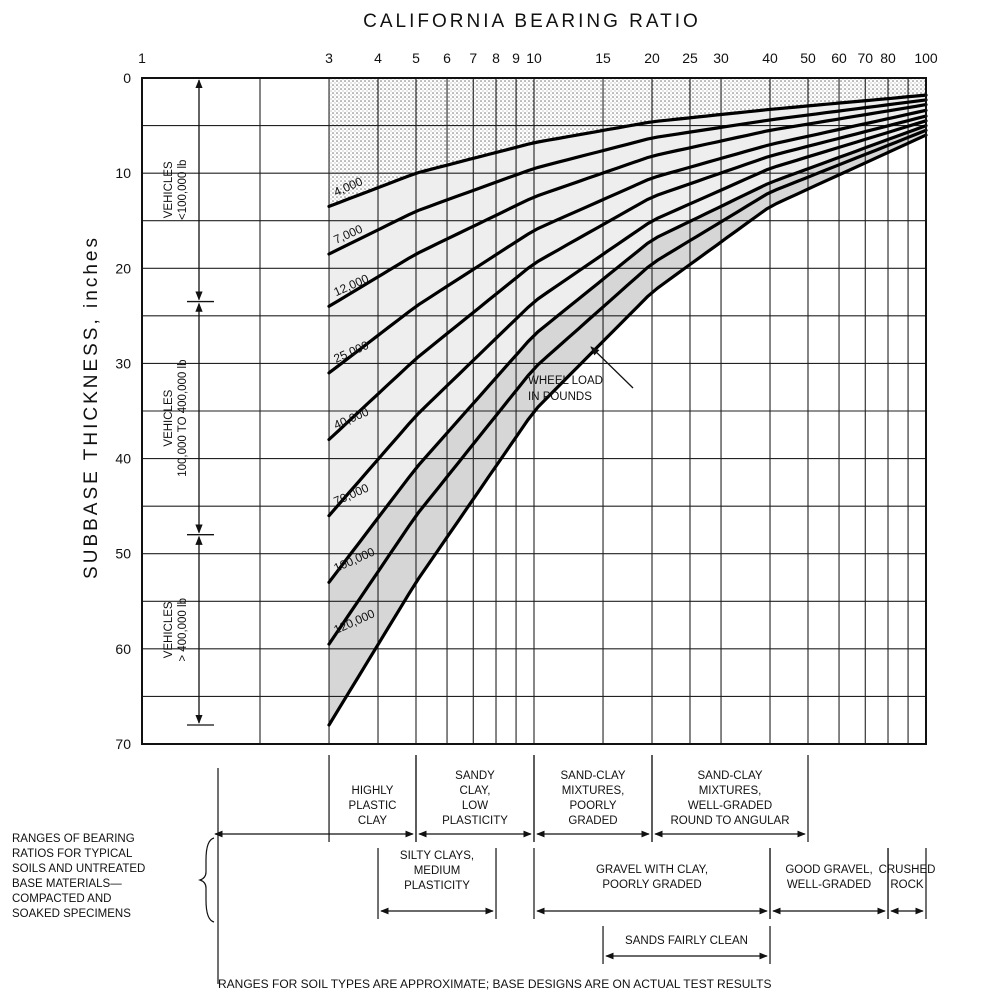 Image resolution: width=994 pixels, height=996 pixels. I want to click on y-tick-label: 50, so click(123, 554).